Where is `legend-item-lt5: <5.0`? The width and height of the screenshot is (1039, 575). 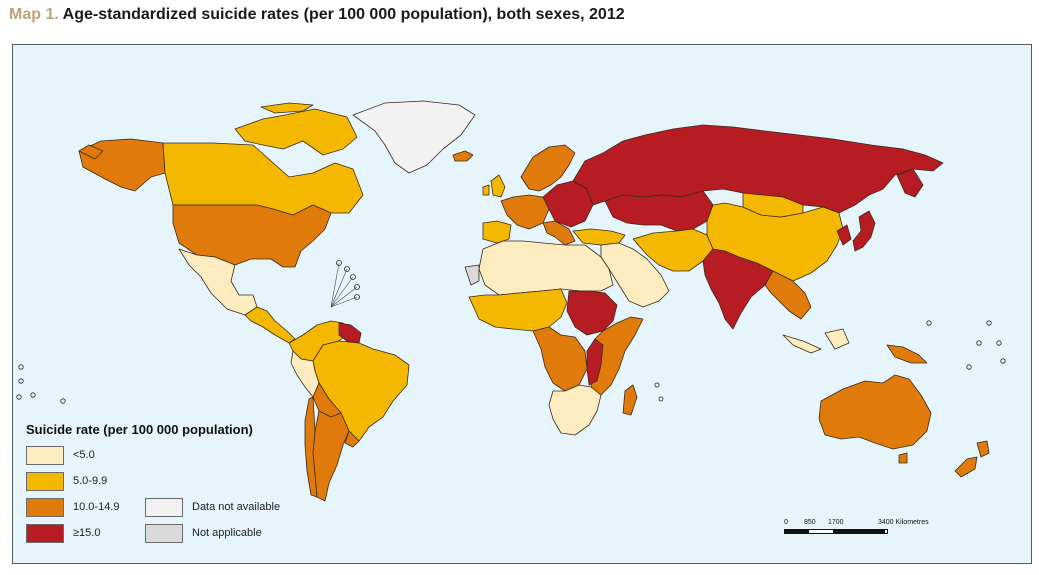
legend-item-lt5: <5.0 is located at coordinates (106, 456).